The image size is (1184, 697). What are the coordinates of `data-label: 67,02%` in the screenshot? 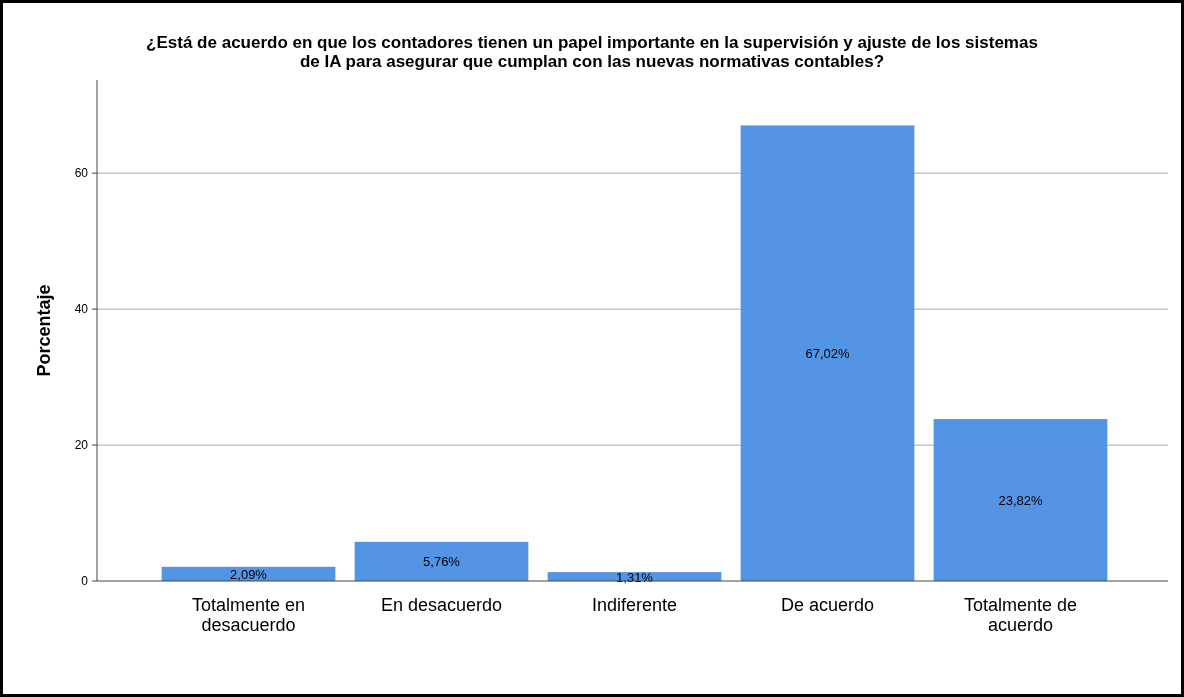 It's located at (827, 354).